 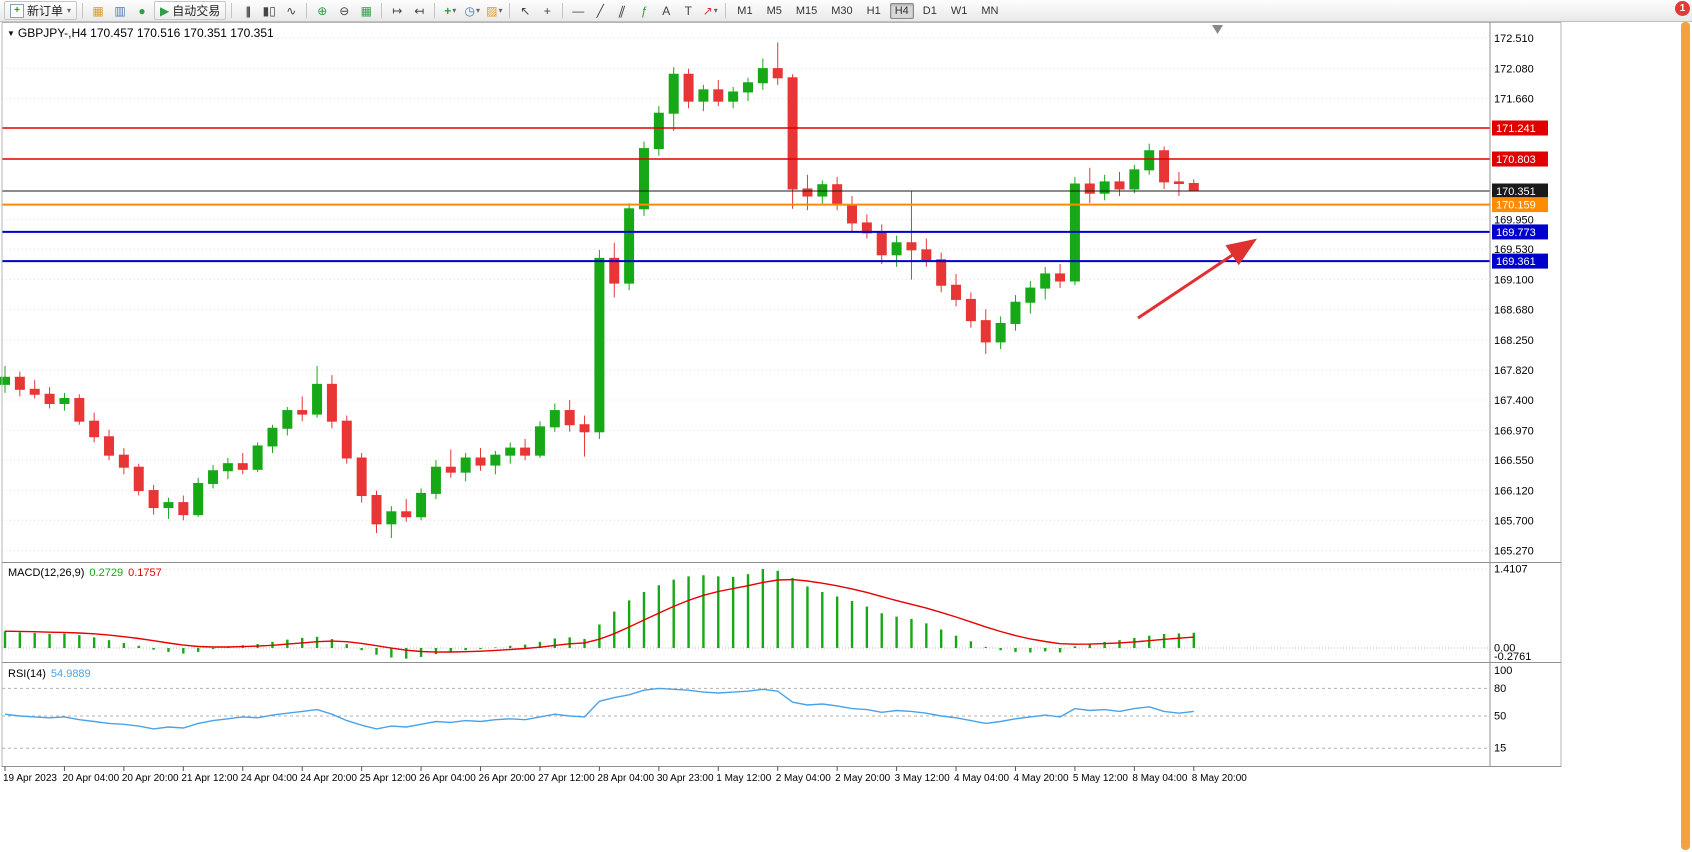 What do you see at coordinates (397, 10) in the screenshot?
I see `auto-scroll-icon: ↦` at bounding box center [397, 10].